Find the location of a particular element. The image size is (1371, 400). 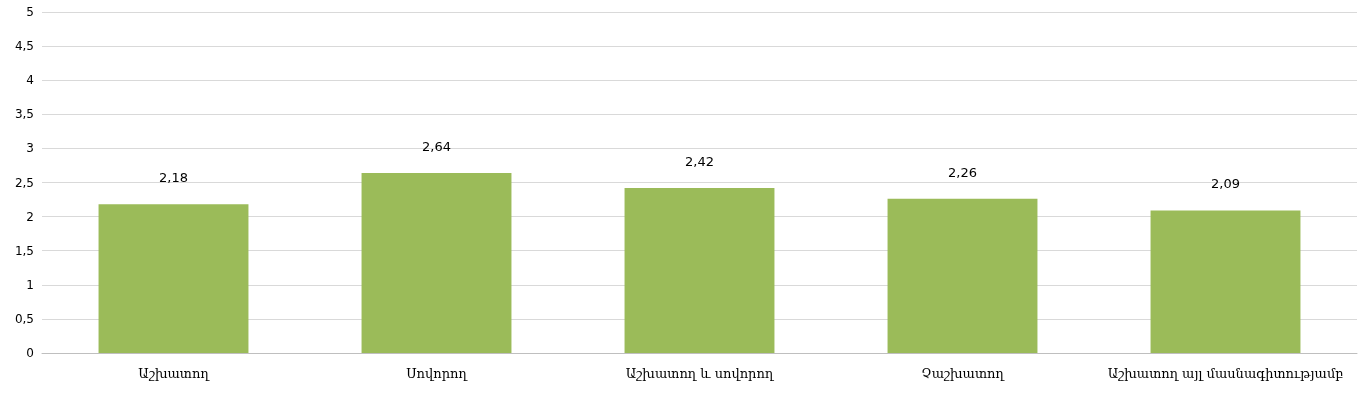

x-tick-label: Սովորող is located at coordinates (437, 373).